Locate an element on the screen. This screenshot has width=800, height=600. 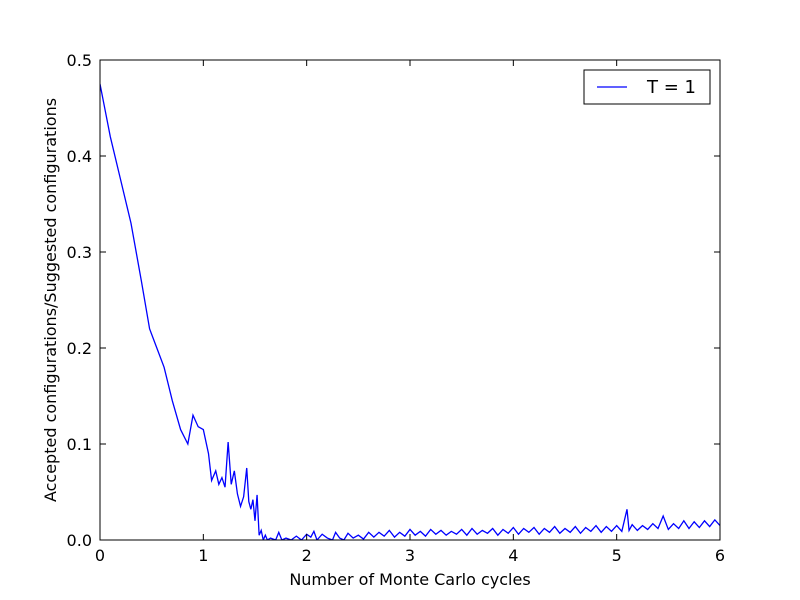
x-tick-label: 0 is located at coordinates (100, 555).